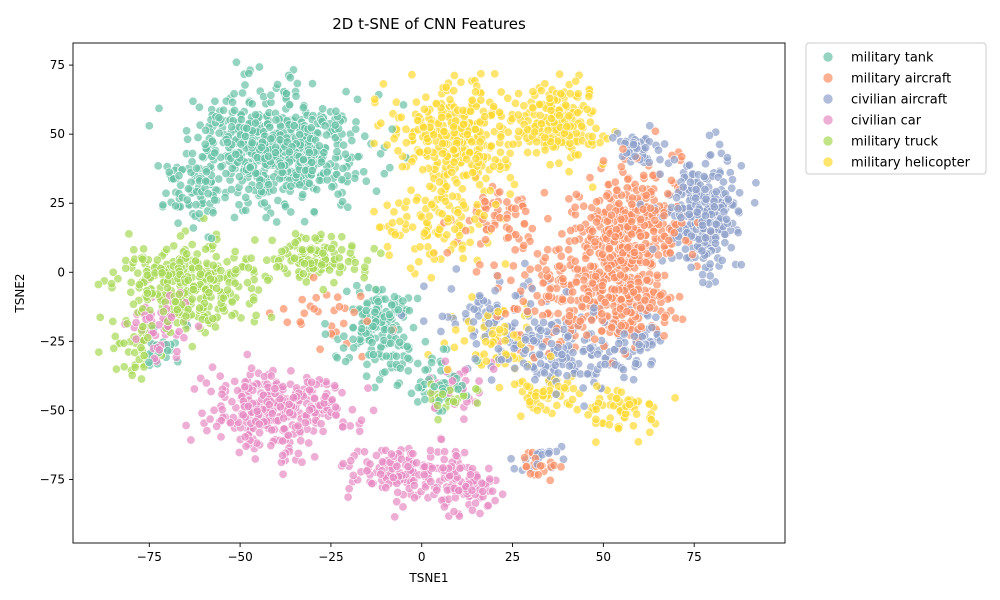  What do you see at coordinates (896, 108) in the screenshot?
I see `legend-box` at bounding box center [896, 108].